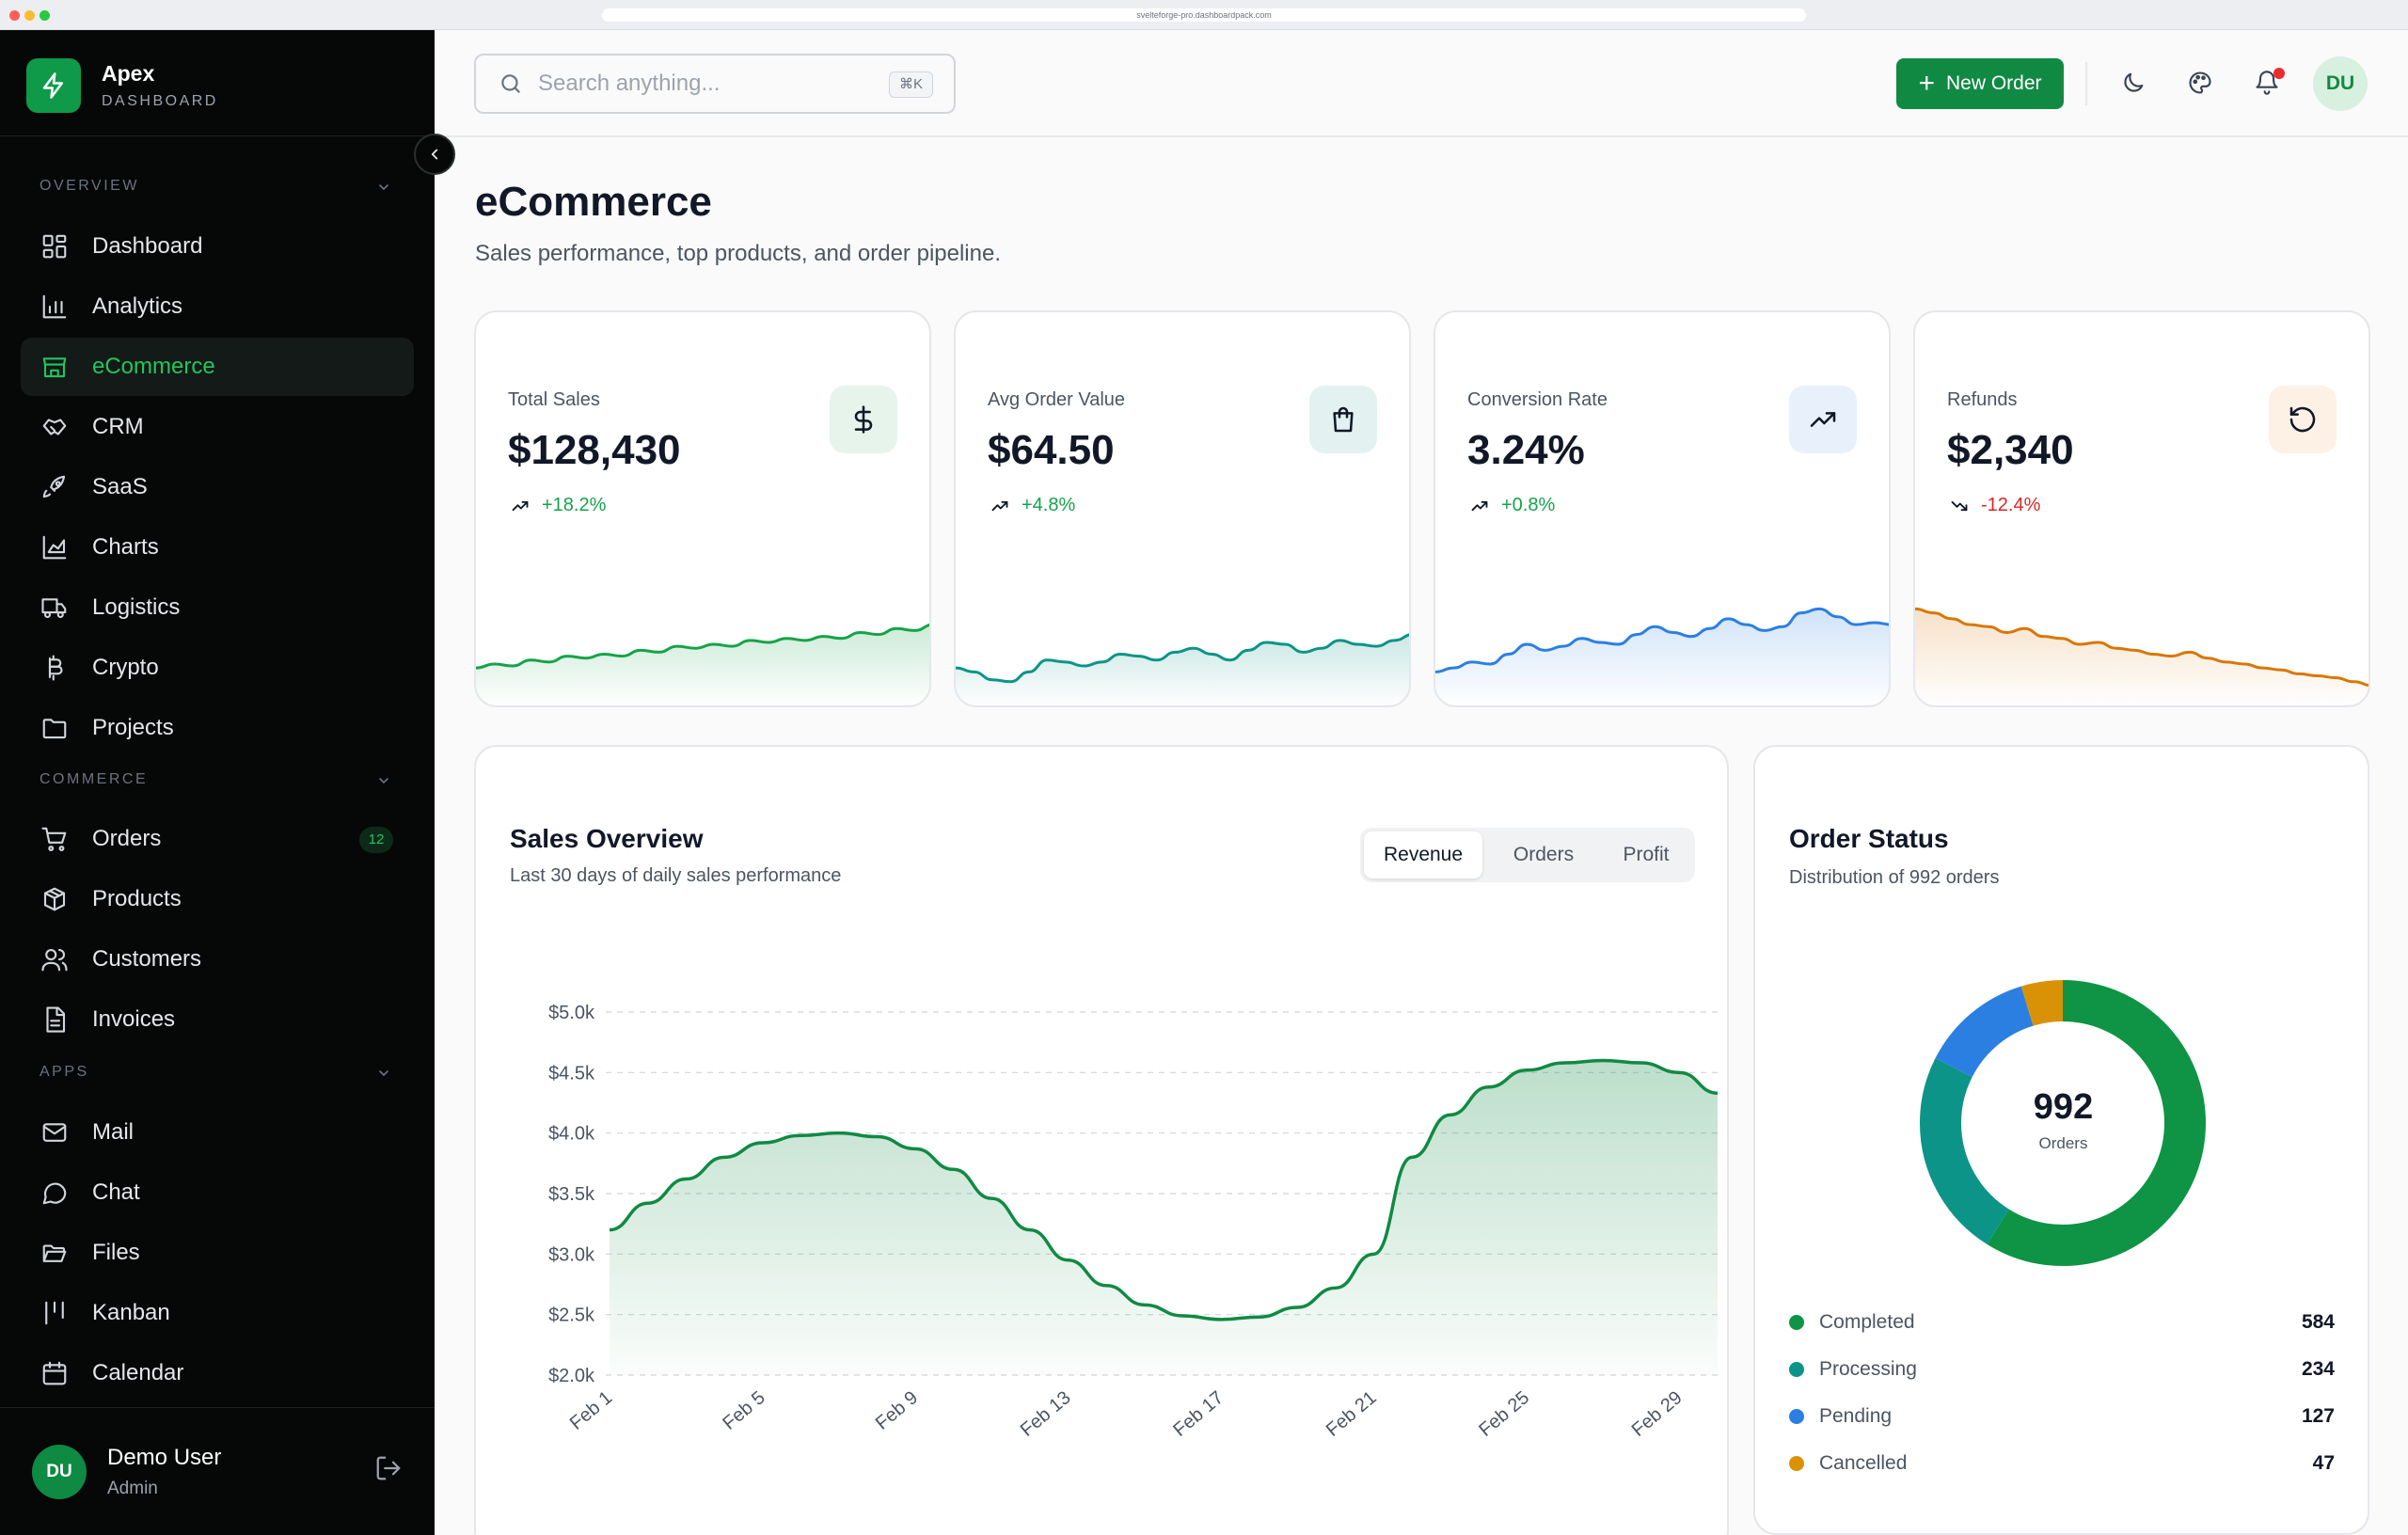  Describe the element at coordinates (2341, 83) in the screenshot. I see `header-avatar: DU` at that location.